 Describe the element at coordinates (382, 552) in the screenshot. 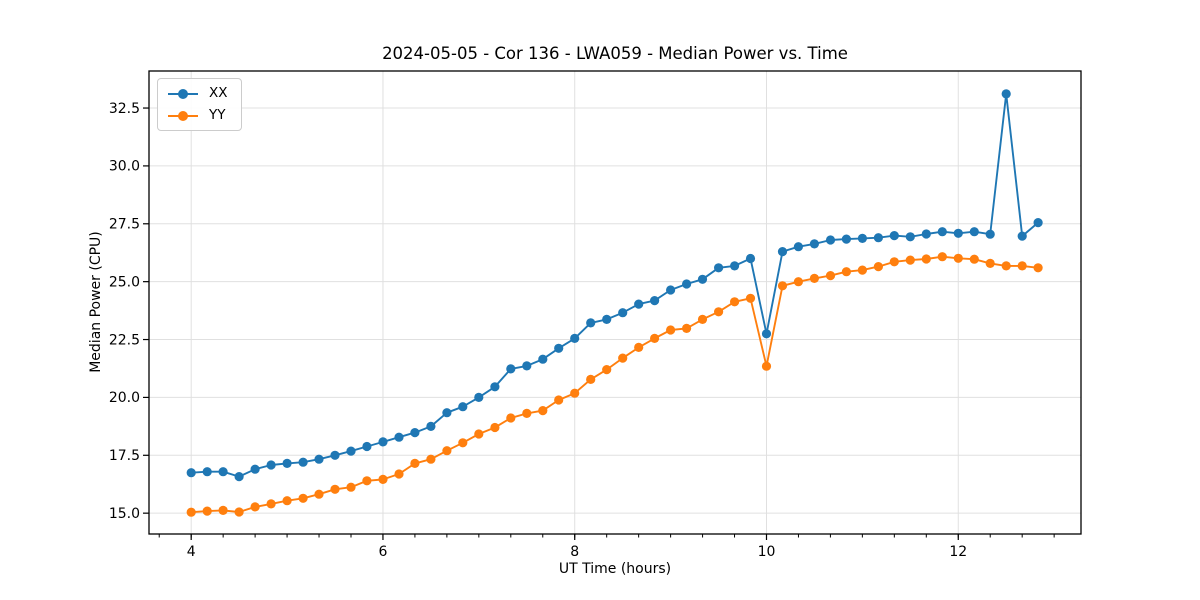

I see `x-tick-label: 6` at that location.